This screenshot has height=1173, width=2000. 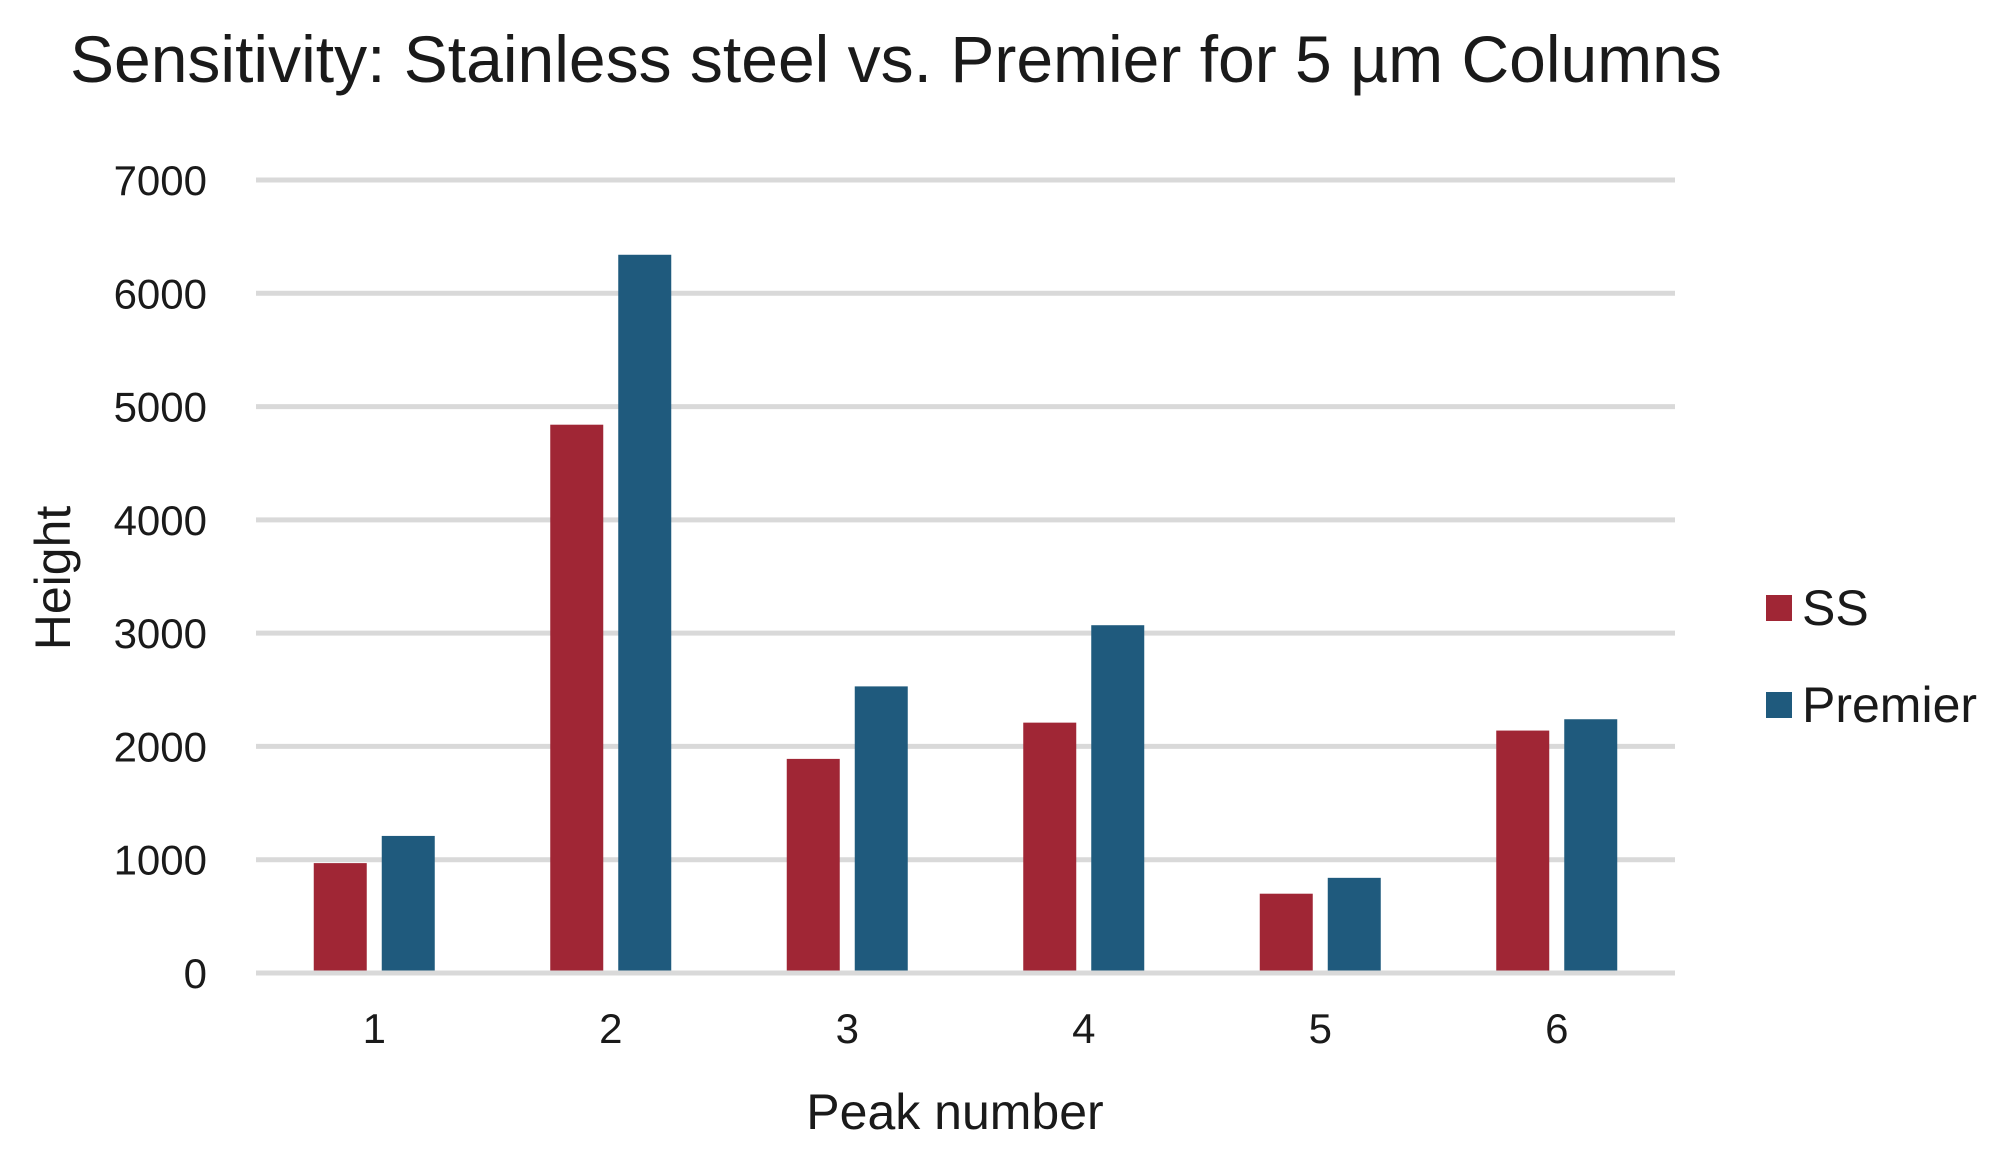 I want to click on y-tick-label: 6000, so click(x=160, y=293).